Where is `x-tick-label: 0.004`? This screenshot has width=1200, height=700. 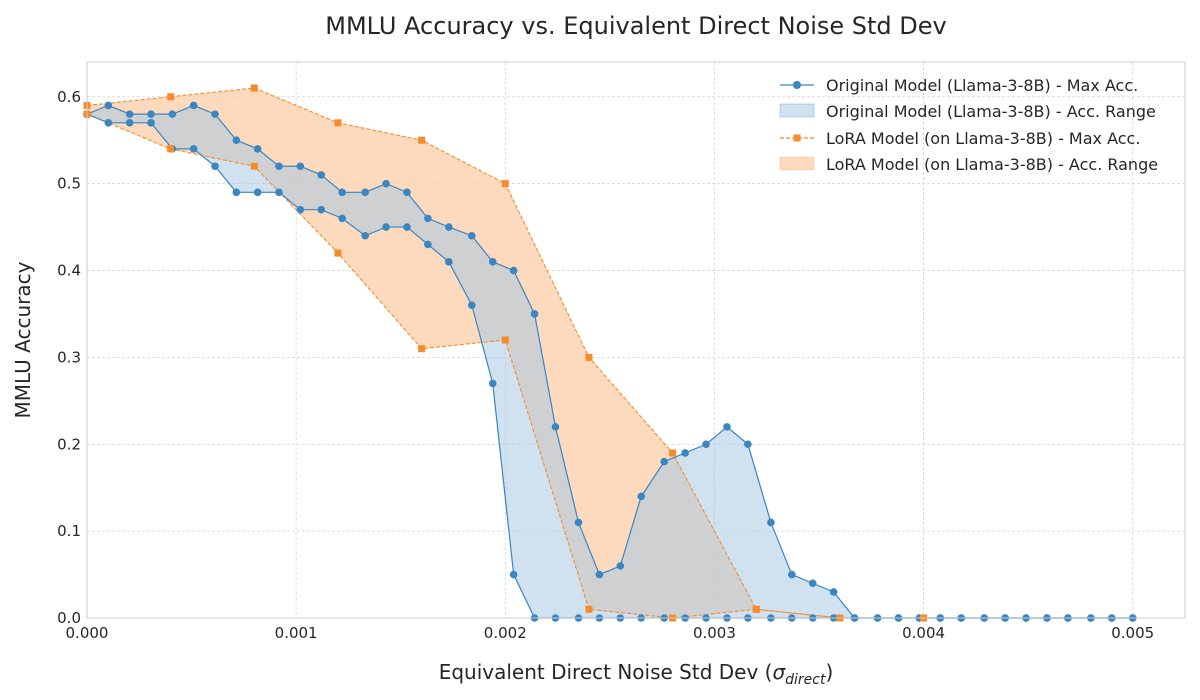
x-tick-label: 0.004 is located at coordinates (923, 633).